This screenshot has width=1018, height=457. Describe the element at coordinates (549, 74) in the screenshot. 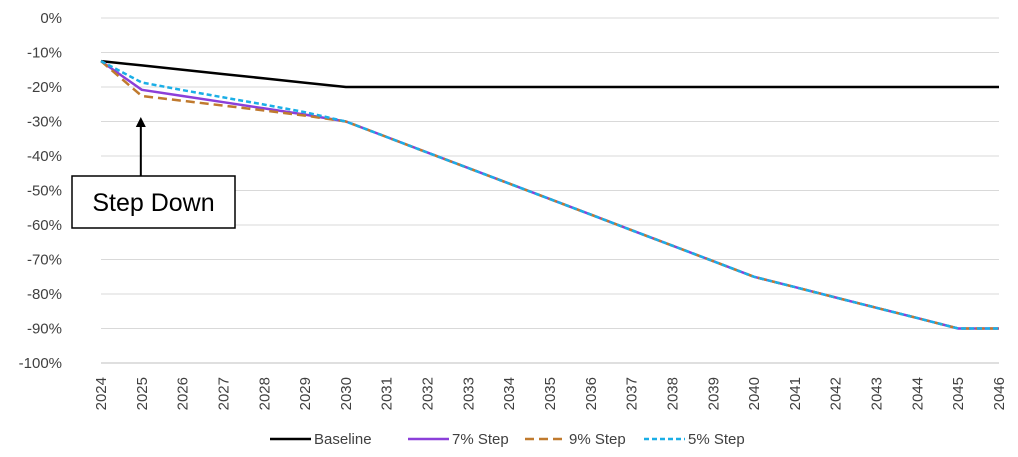

I see `series-line-baseline` at that location.